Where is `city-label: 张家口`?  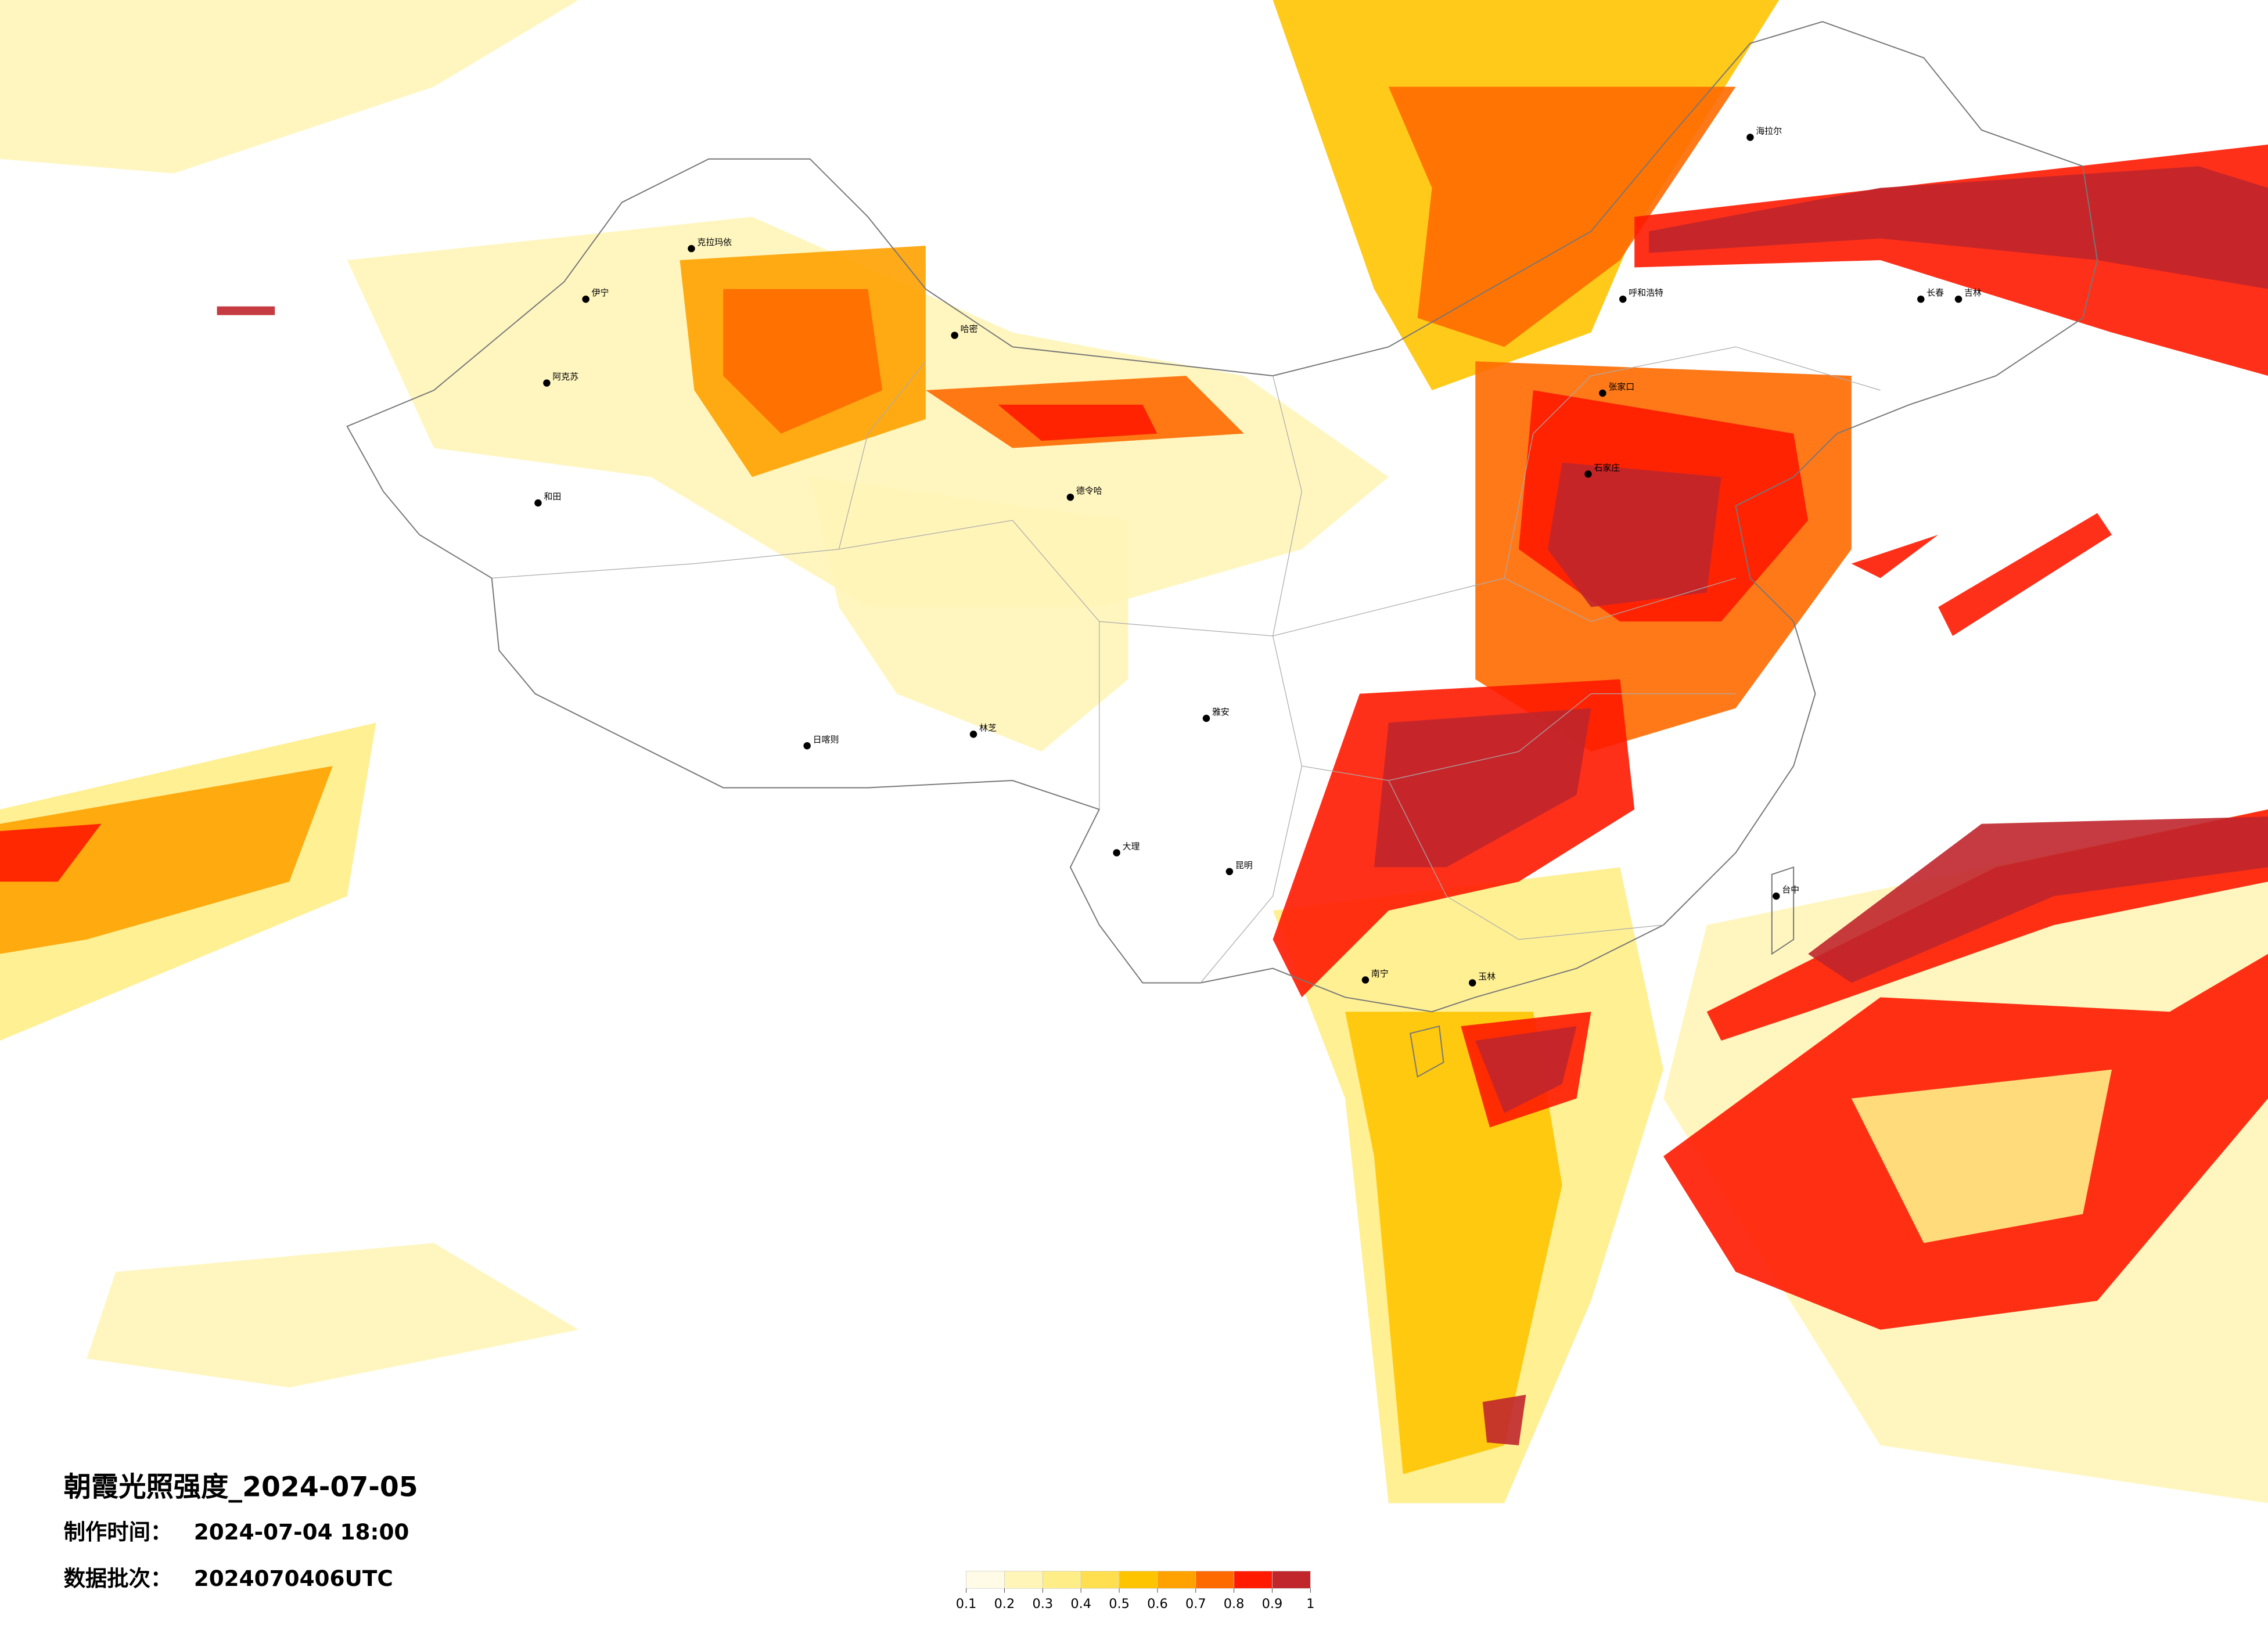
city-label: 张家口 is located at coordinates (1621, 387).